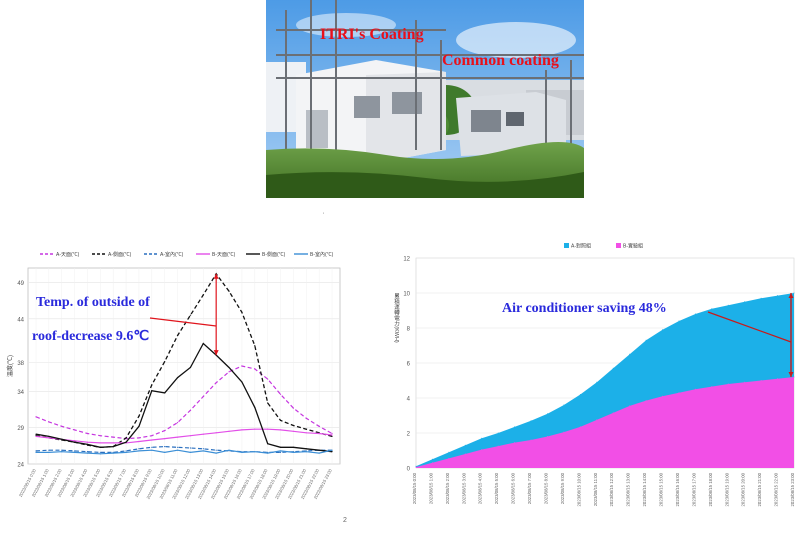  What do you see at coordinates (605, 422) in the screenshot?
I see `series-area` at bounding box center [605, 422].